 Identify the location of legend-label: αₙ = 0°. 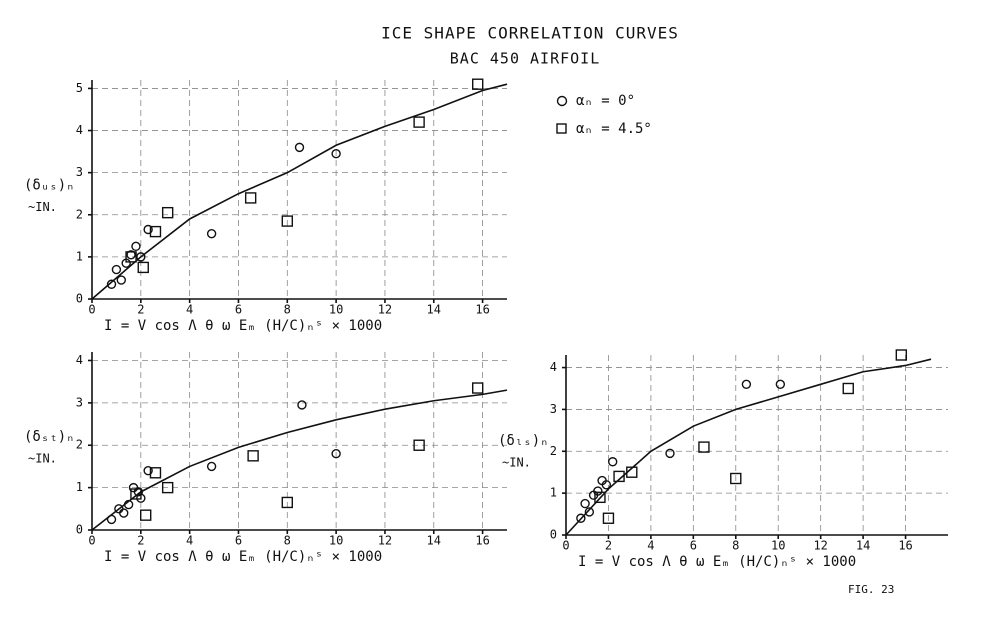
(605, 101).